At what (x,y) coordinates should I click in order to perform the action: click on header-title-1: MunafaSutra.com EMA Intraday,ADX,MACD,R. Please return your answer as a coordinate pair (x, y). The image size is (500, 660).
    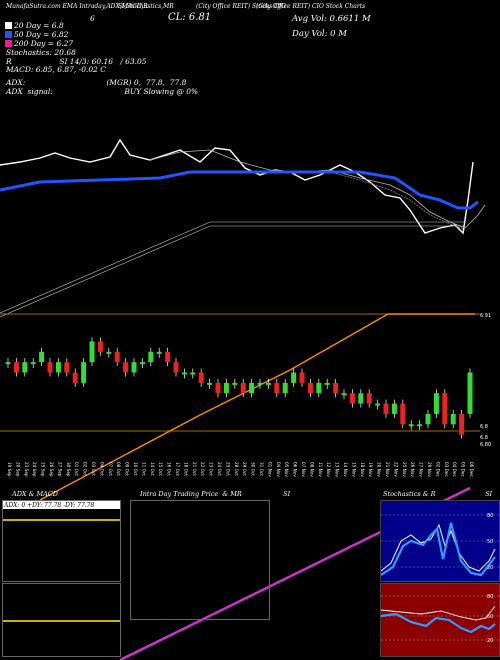
    Looking at the image, I should click on (77, 6).